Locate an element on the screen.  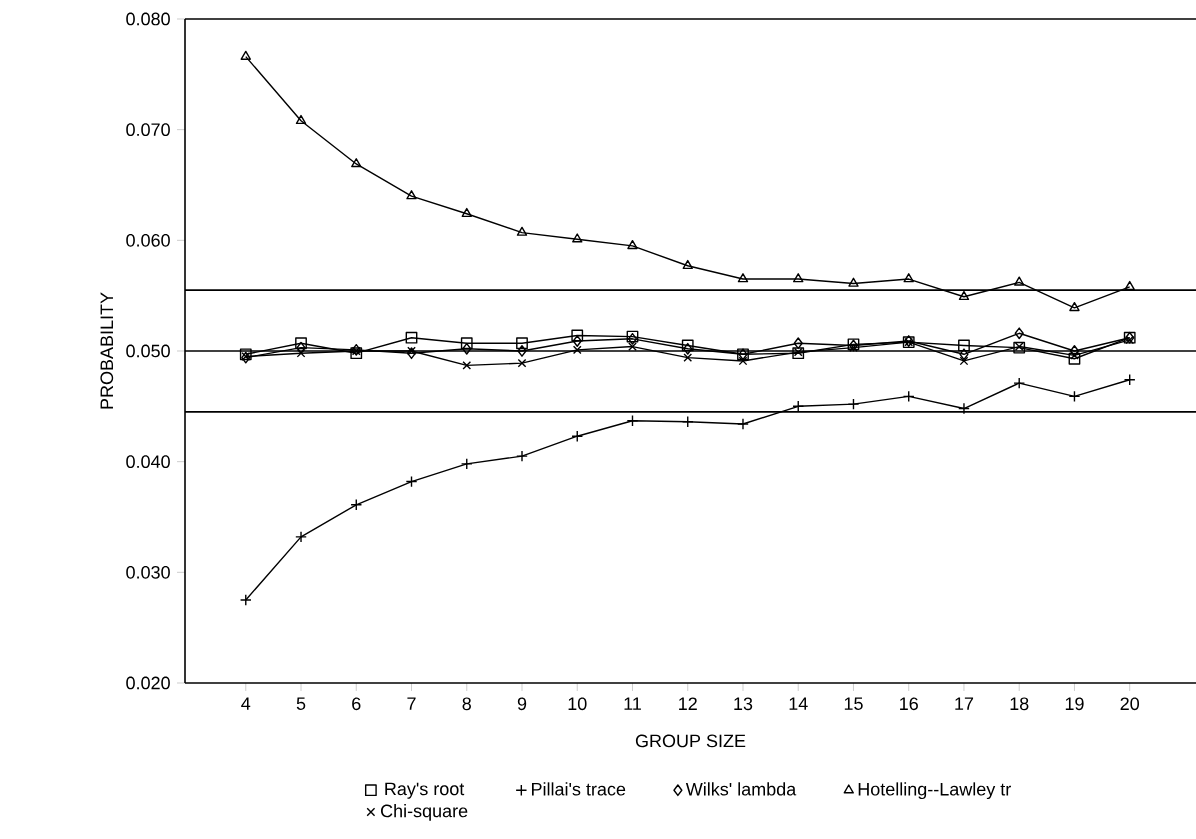
x-tick-label: 11 is located at coordinates (632, 703).